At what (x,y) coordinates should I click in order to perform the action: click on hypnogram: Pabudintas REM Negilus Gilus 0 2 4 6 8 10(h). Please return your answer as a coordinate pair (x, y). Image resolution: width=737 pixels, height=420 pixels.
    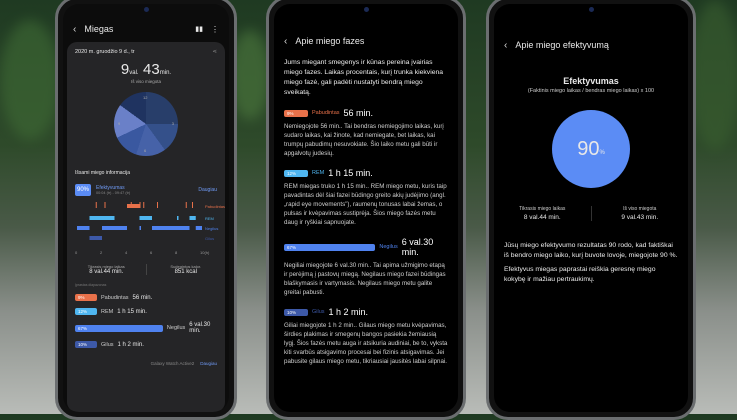
    Looking at the image, I should click on (150, 228).